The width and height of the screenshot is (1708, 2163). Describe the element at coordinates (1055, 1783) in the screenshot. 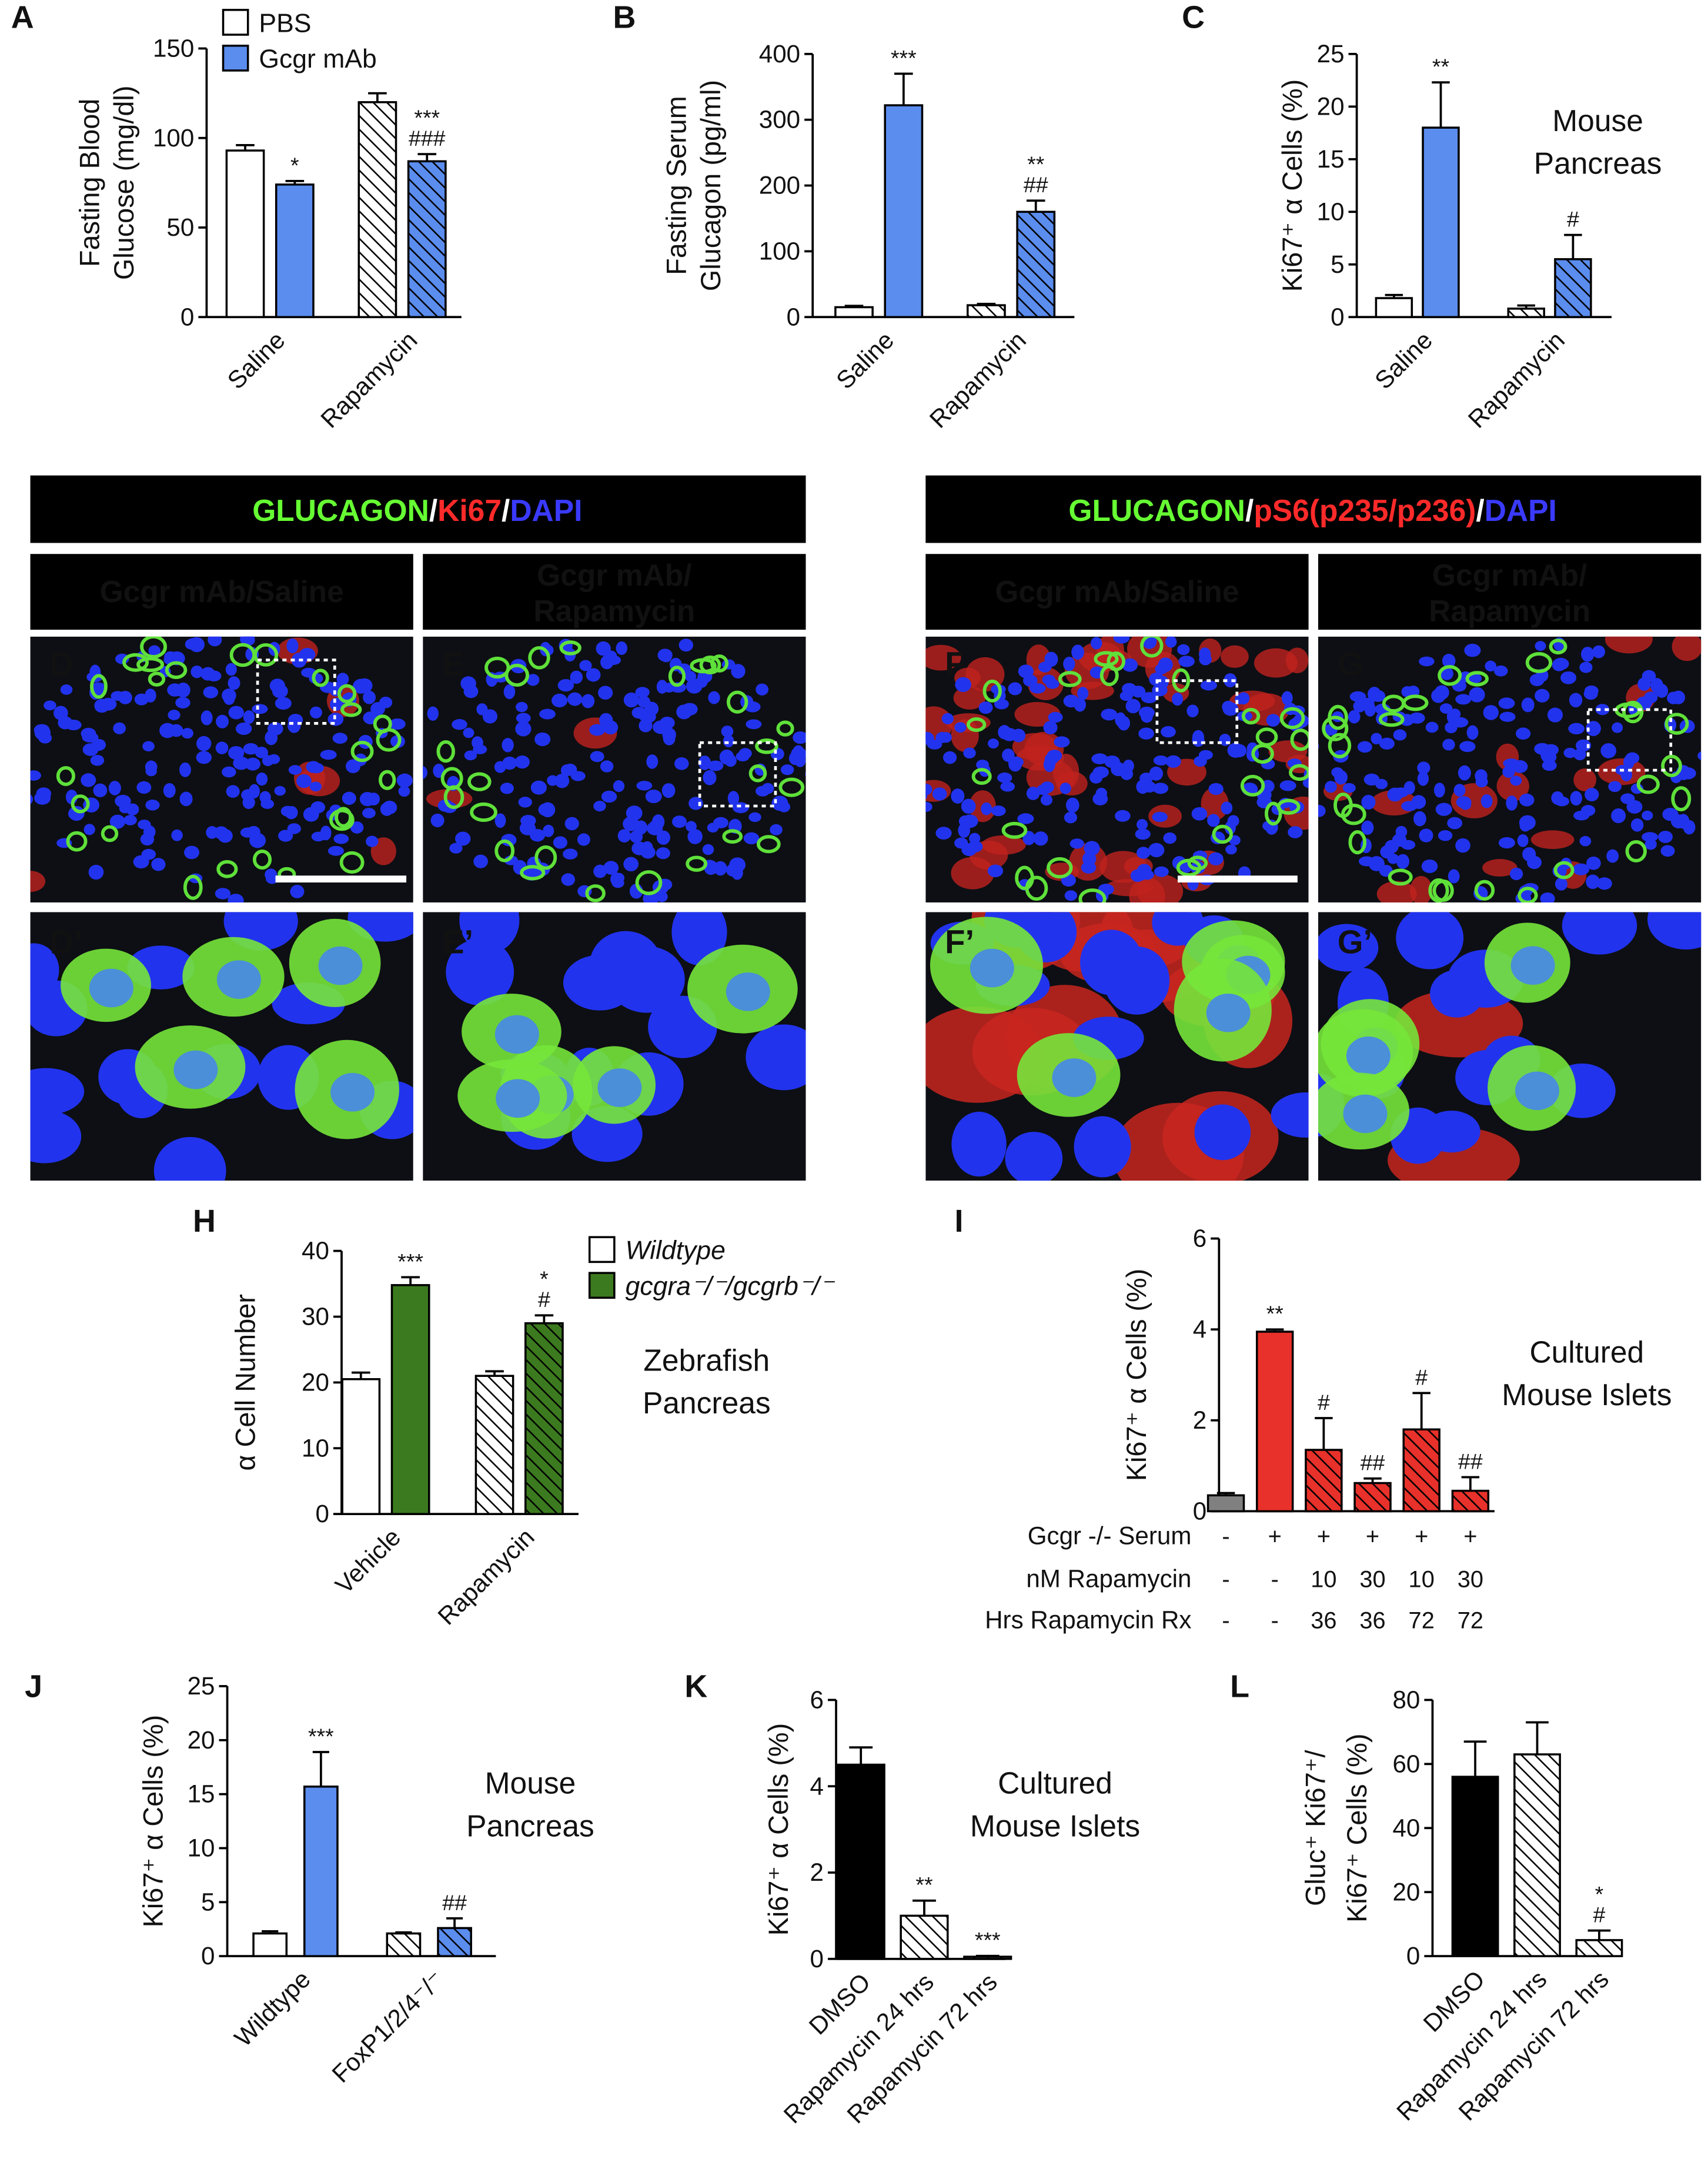

I see `annotation: Cultured` at that location.